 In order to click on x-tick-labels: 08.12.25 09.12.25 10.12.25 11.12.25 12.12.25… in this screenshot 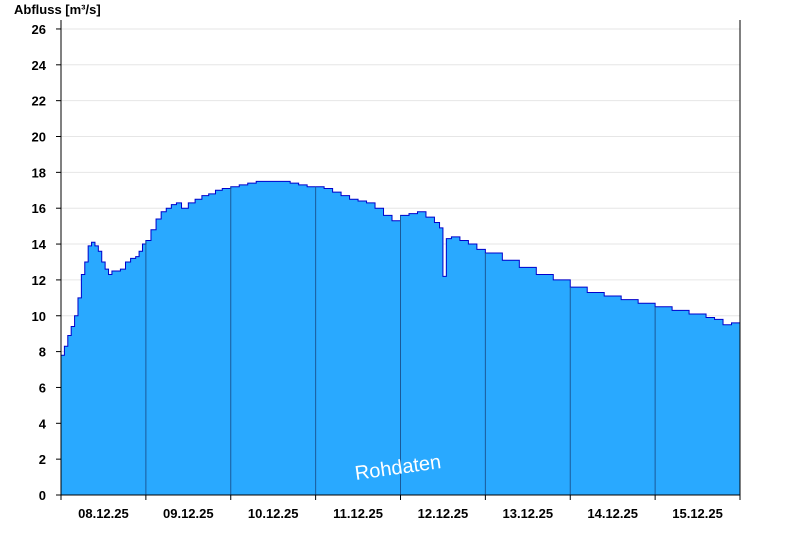, I will do `click(400, 508)`.